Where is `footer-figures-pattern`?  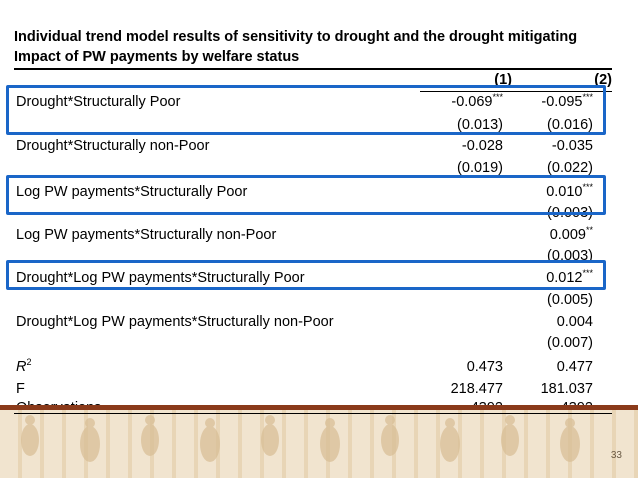
footer-figures-pattern is located at coordinates (300, 438).